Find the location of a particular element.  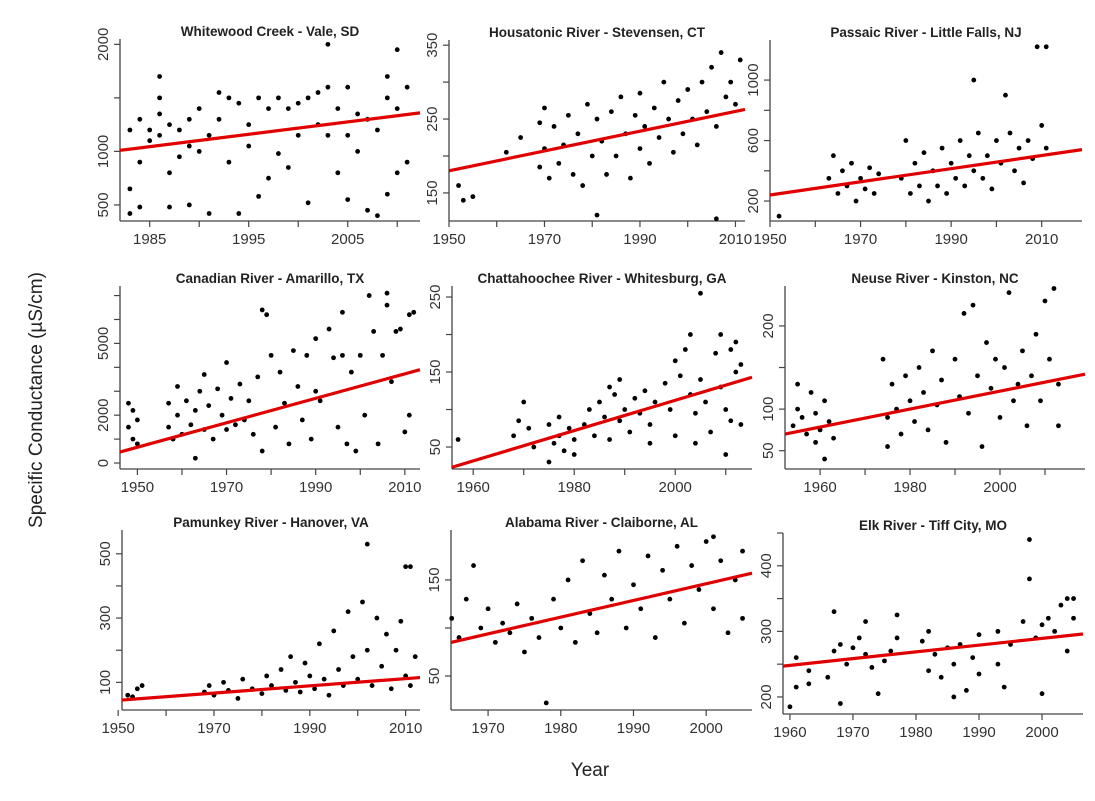

x-tick-label: 2005 is located at coordinates (347, 239).